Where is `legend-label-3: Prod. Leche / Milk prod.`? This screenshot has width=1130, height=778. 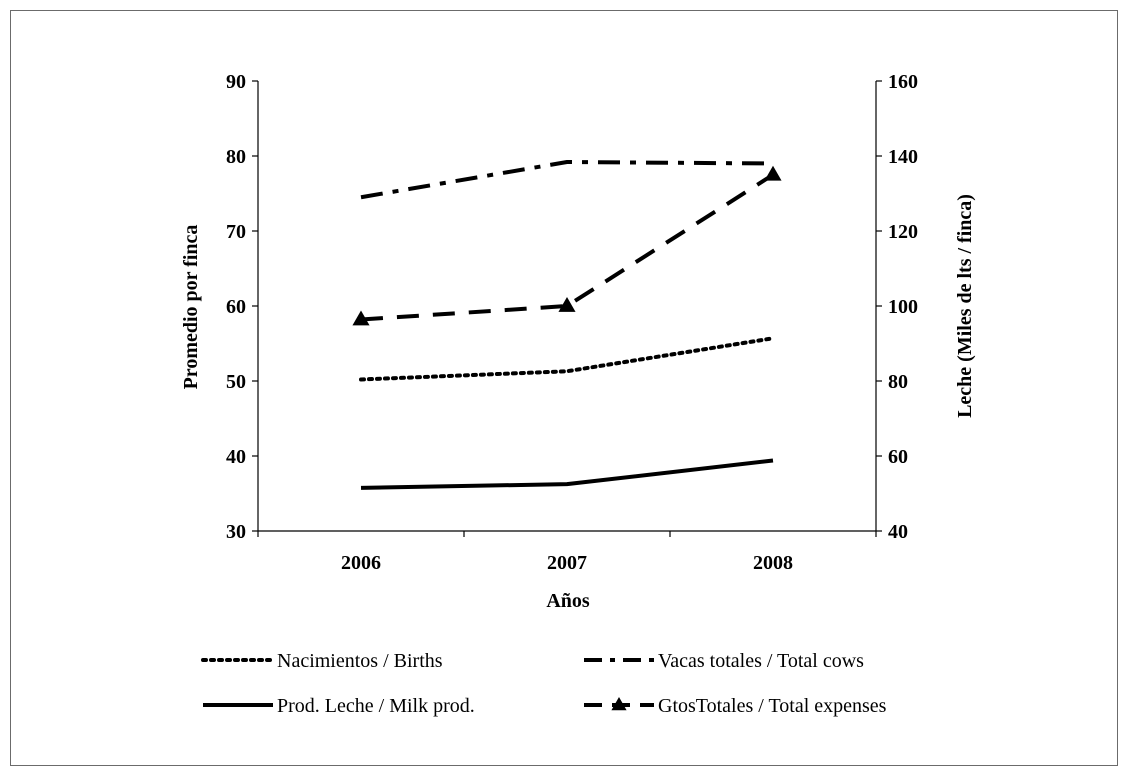
legend-label-3: Prod. Leche / Milk prod. is located at coordinates (376, 706).